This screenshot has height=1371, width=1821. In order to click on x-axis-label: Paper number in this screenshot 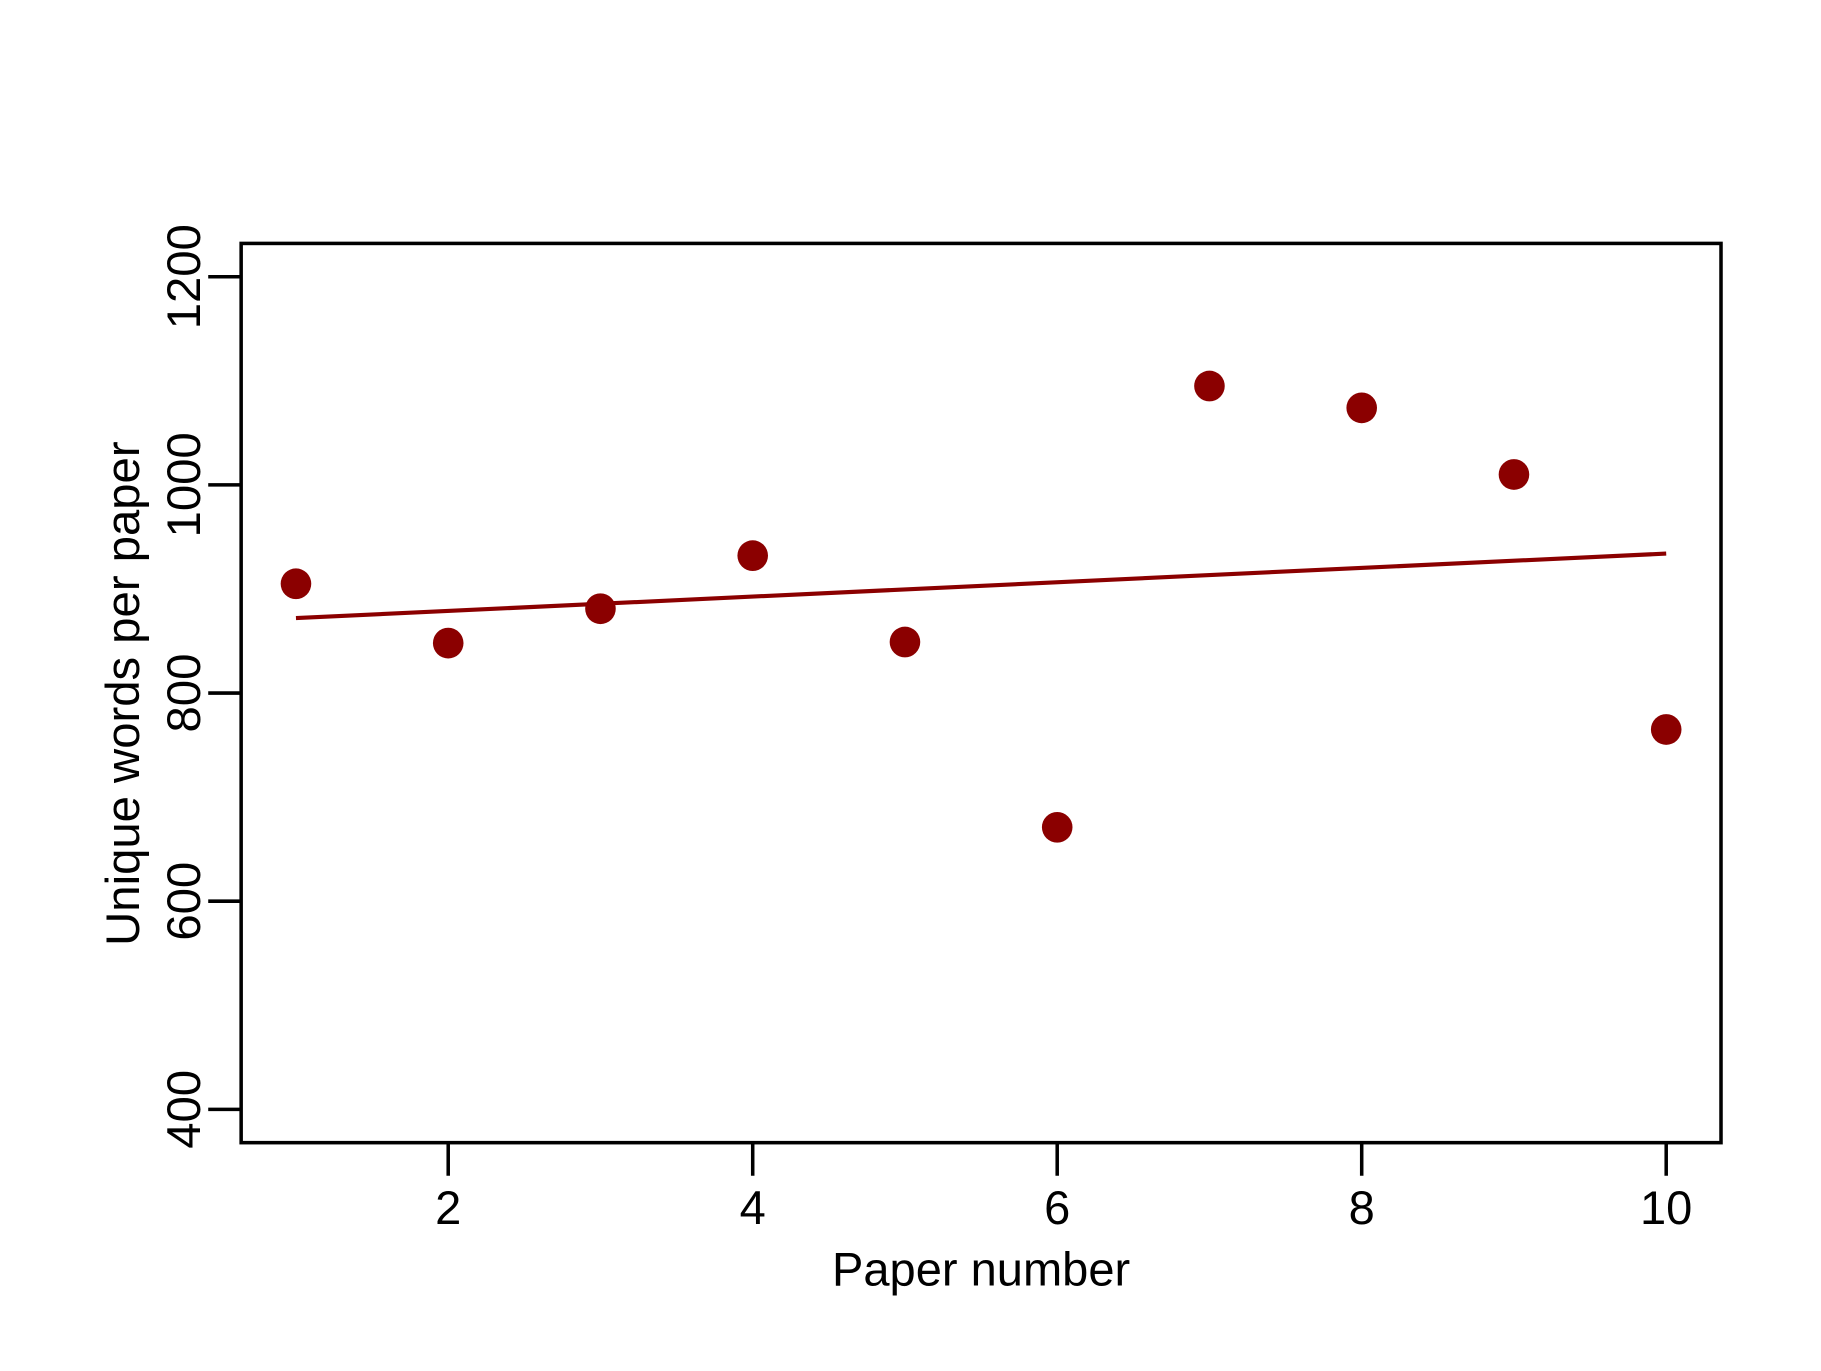, I will do `click(981, 1269)`.